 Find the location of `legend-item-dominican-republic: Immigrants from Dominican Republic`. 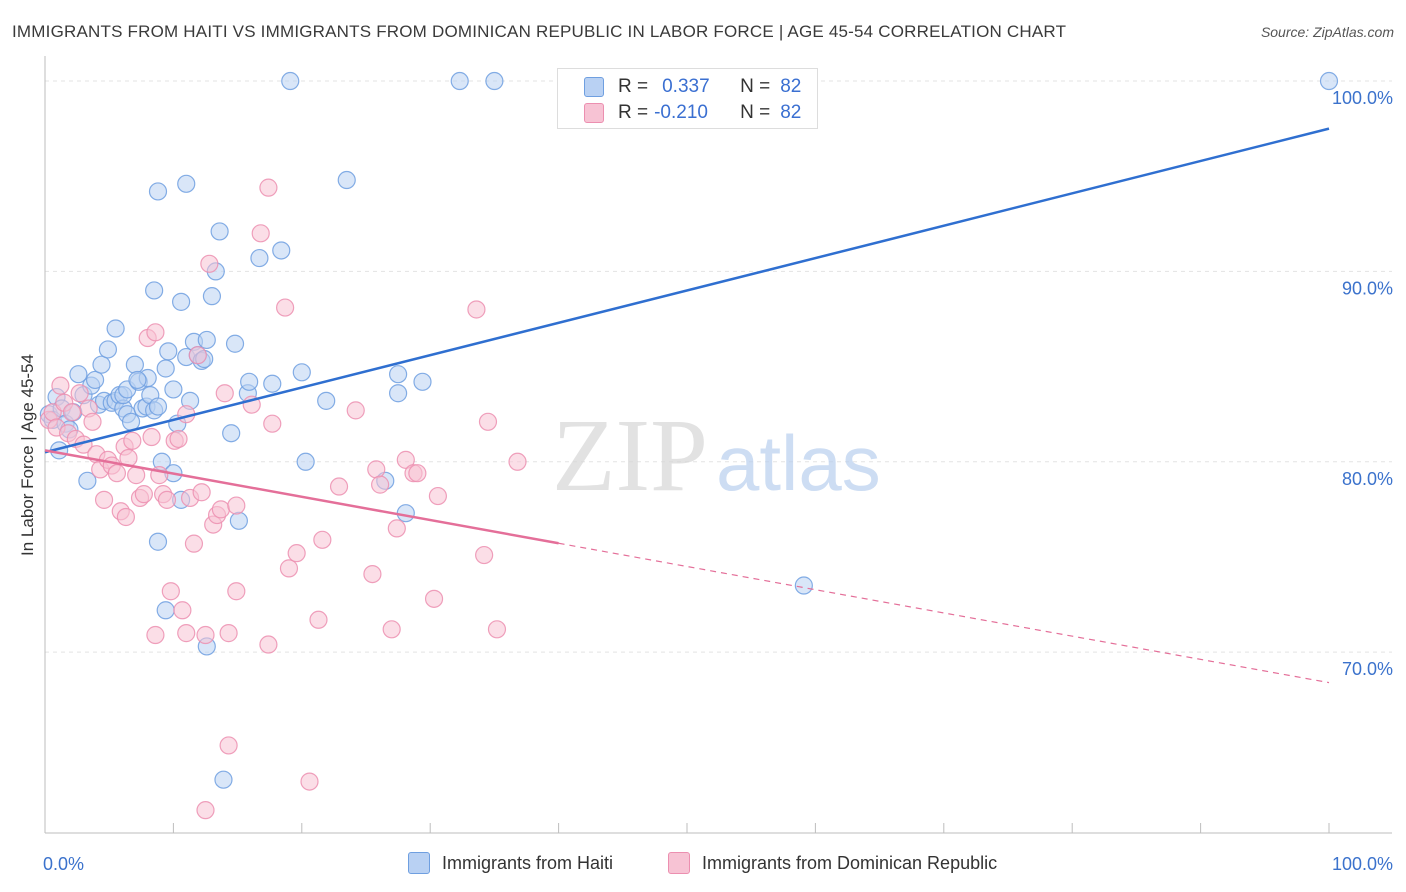

legend-item-dominican-republic: Immigrants from Dominican Republic is located at coordinates (832, 863).